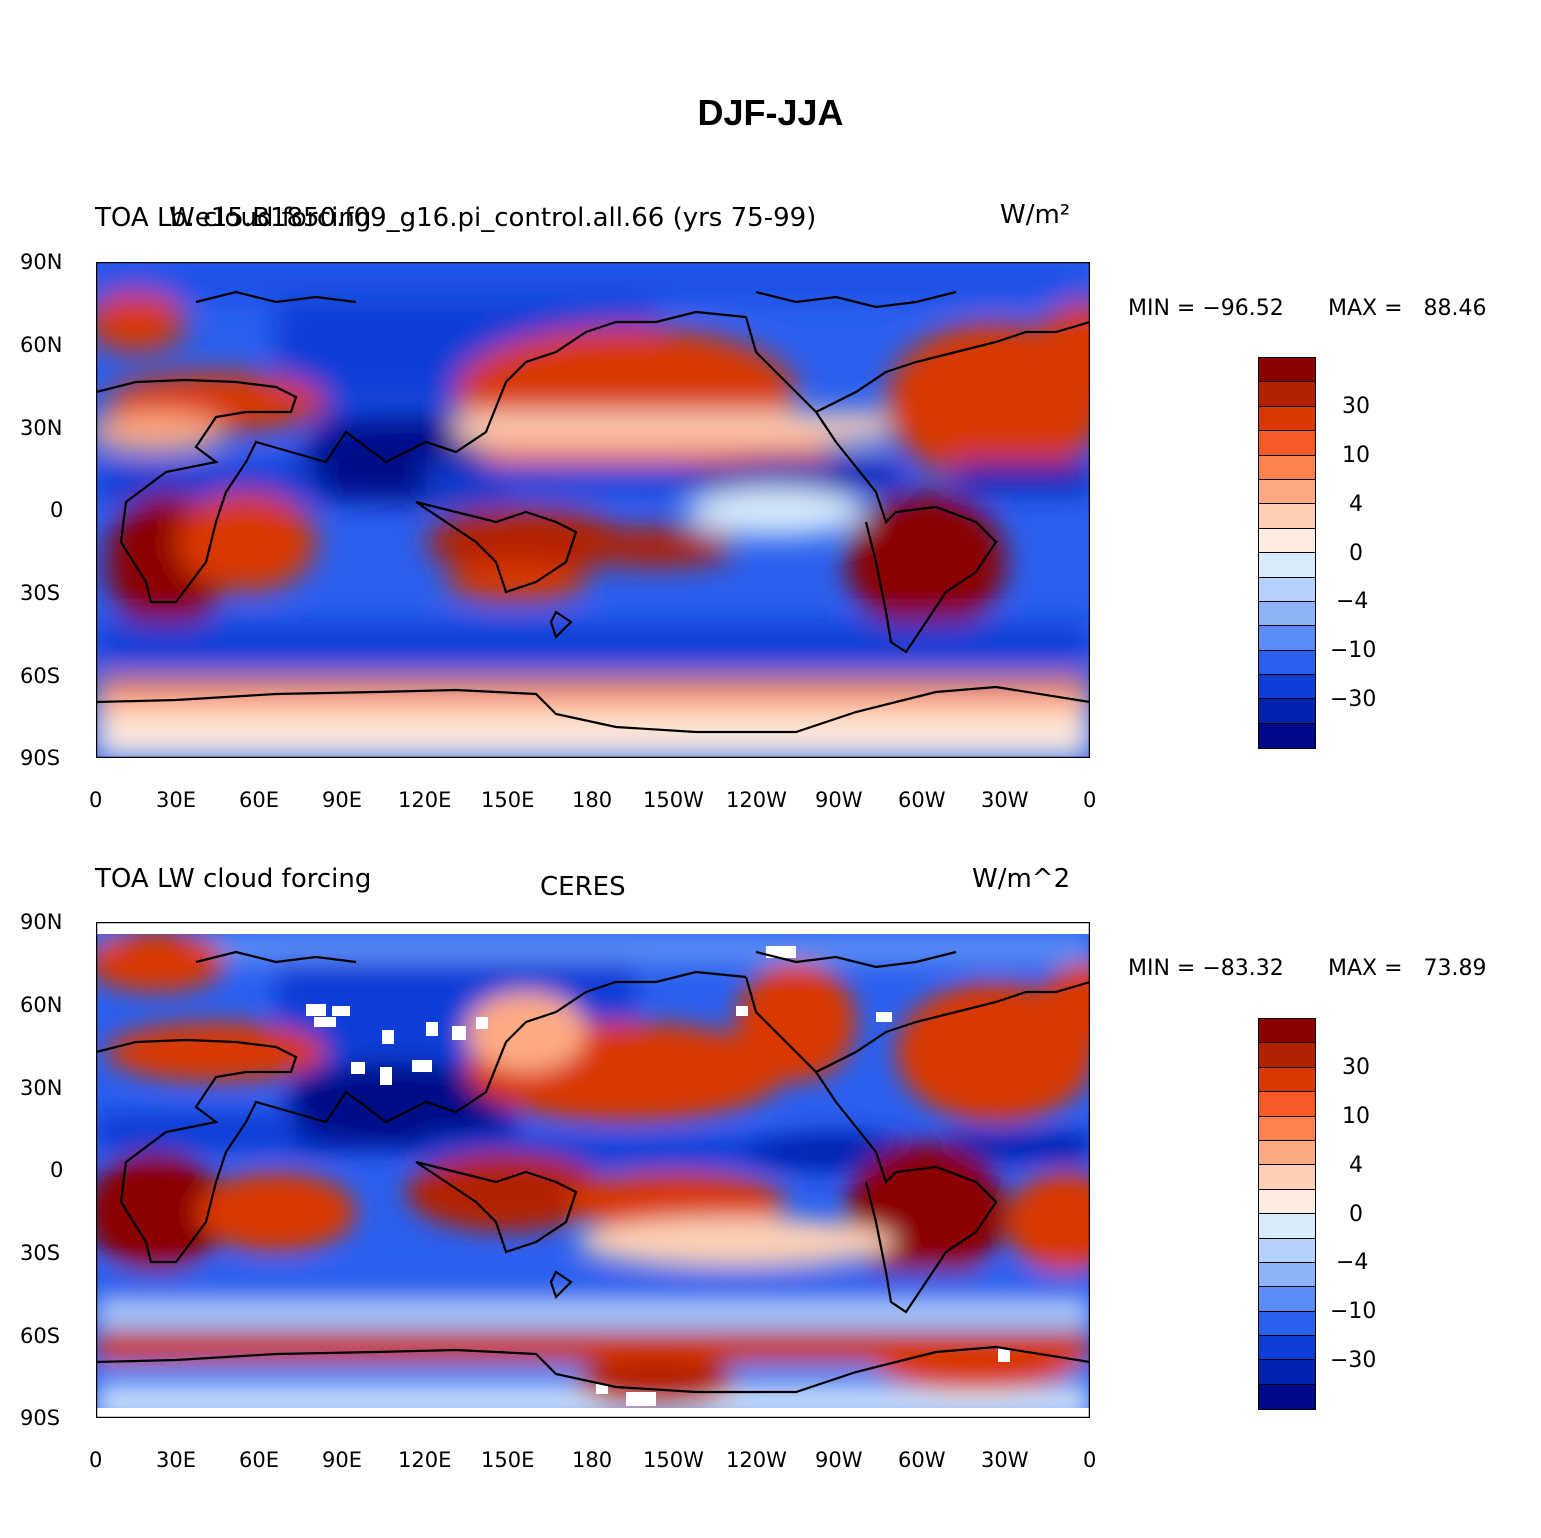 This screenshot has height=1538, width=1541. I want to click on p1-lon-tick: 60E, so click(259, 800).